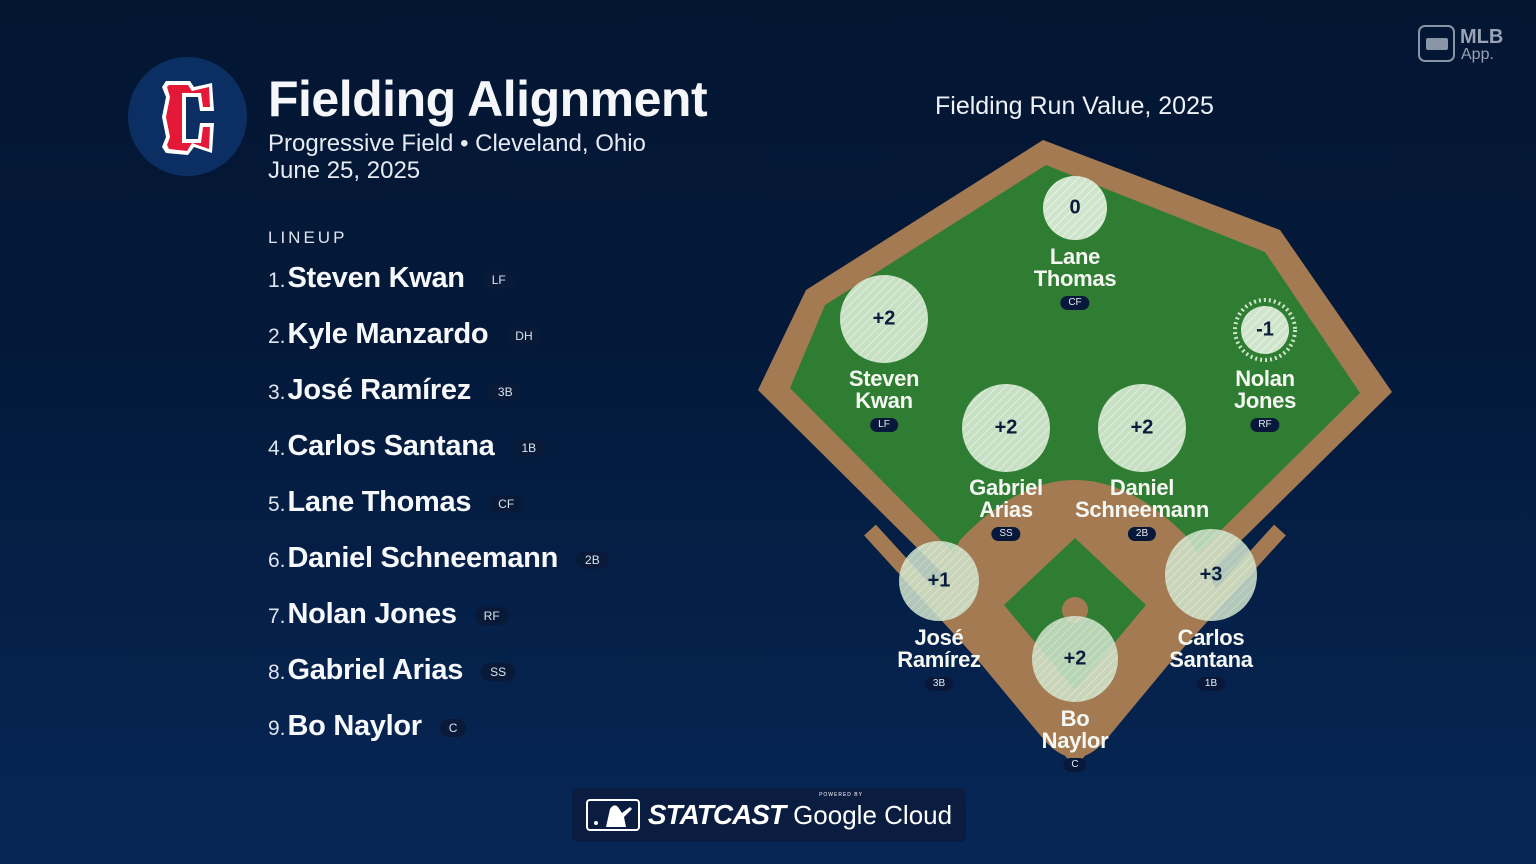 Image resolution: width=1536 pixels, height=864 pixels. I want to click on batting-order: 9., so click(277, 728).